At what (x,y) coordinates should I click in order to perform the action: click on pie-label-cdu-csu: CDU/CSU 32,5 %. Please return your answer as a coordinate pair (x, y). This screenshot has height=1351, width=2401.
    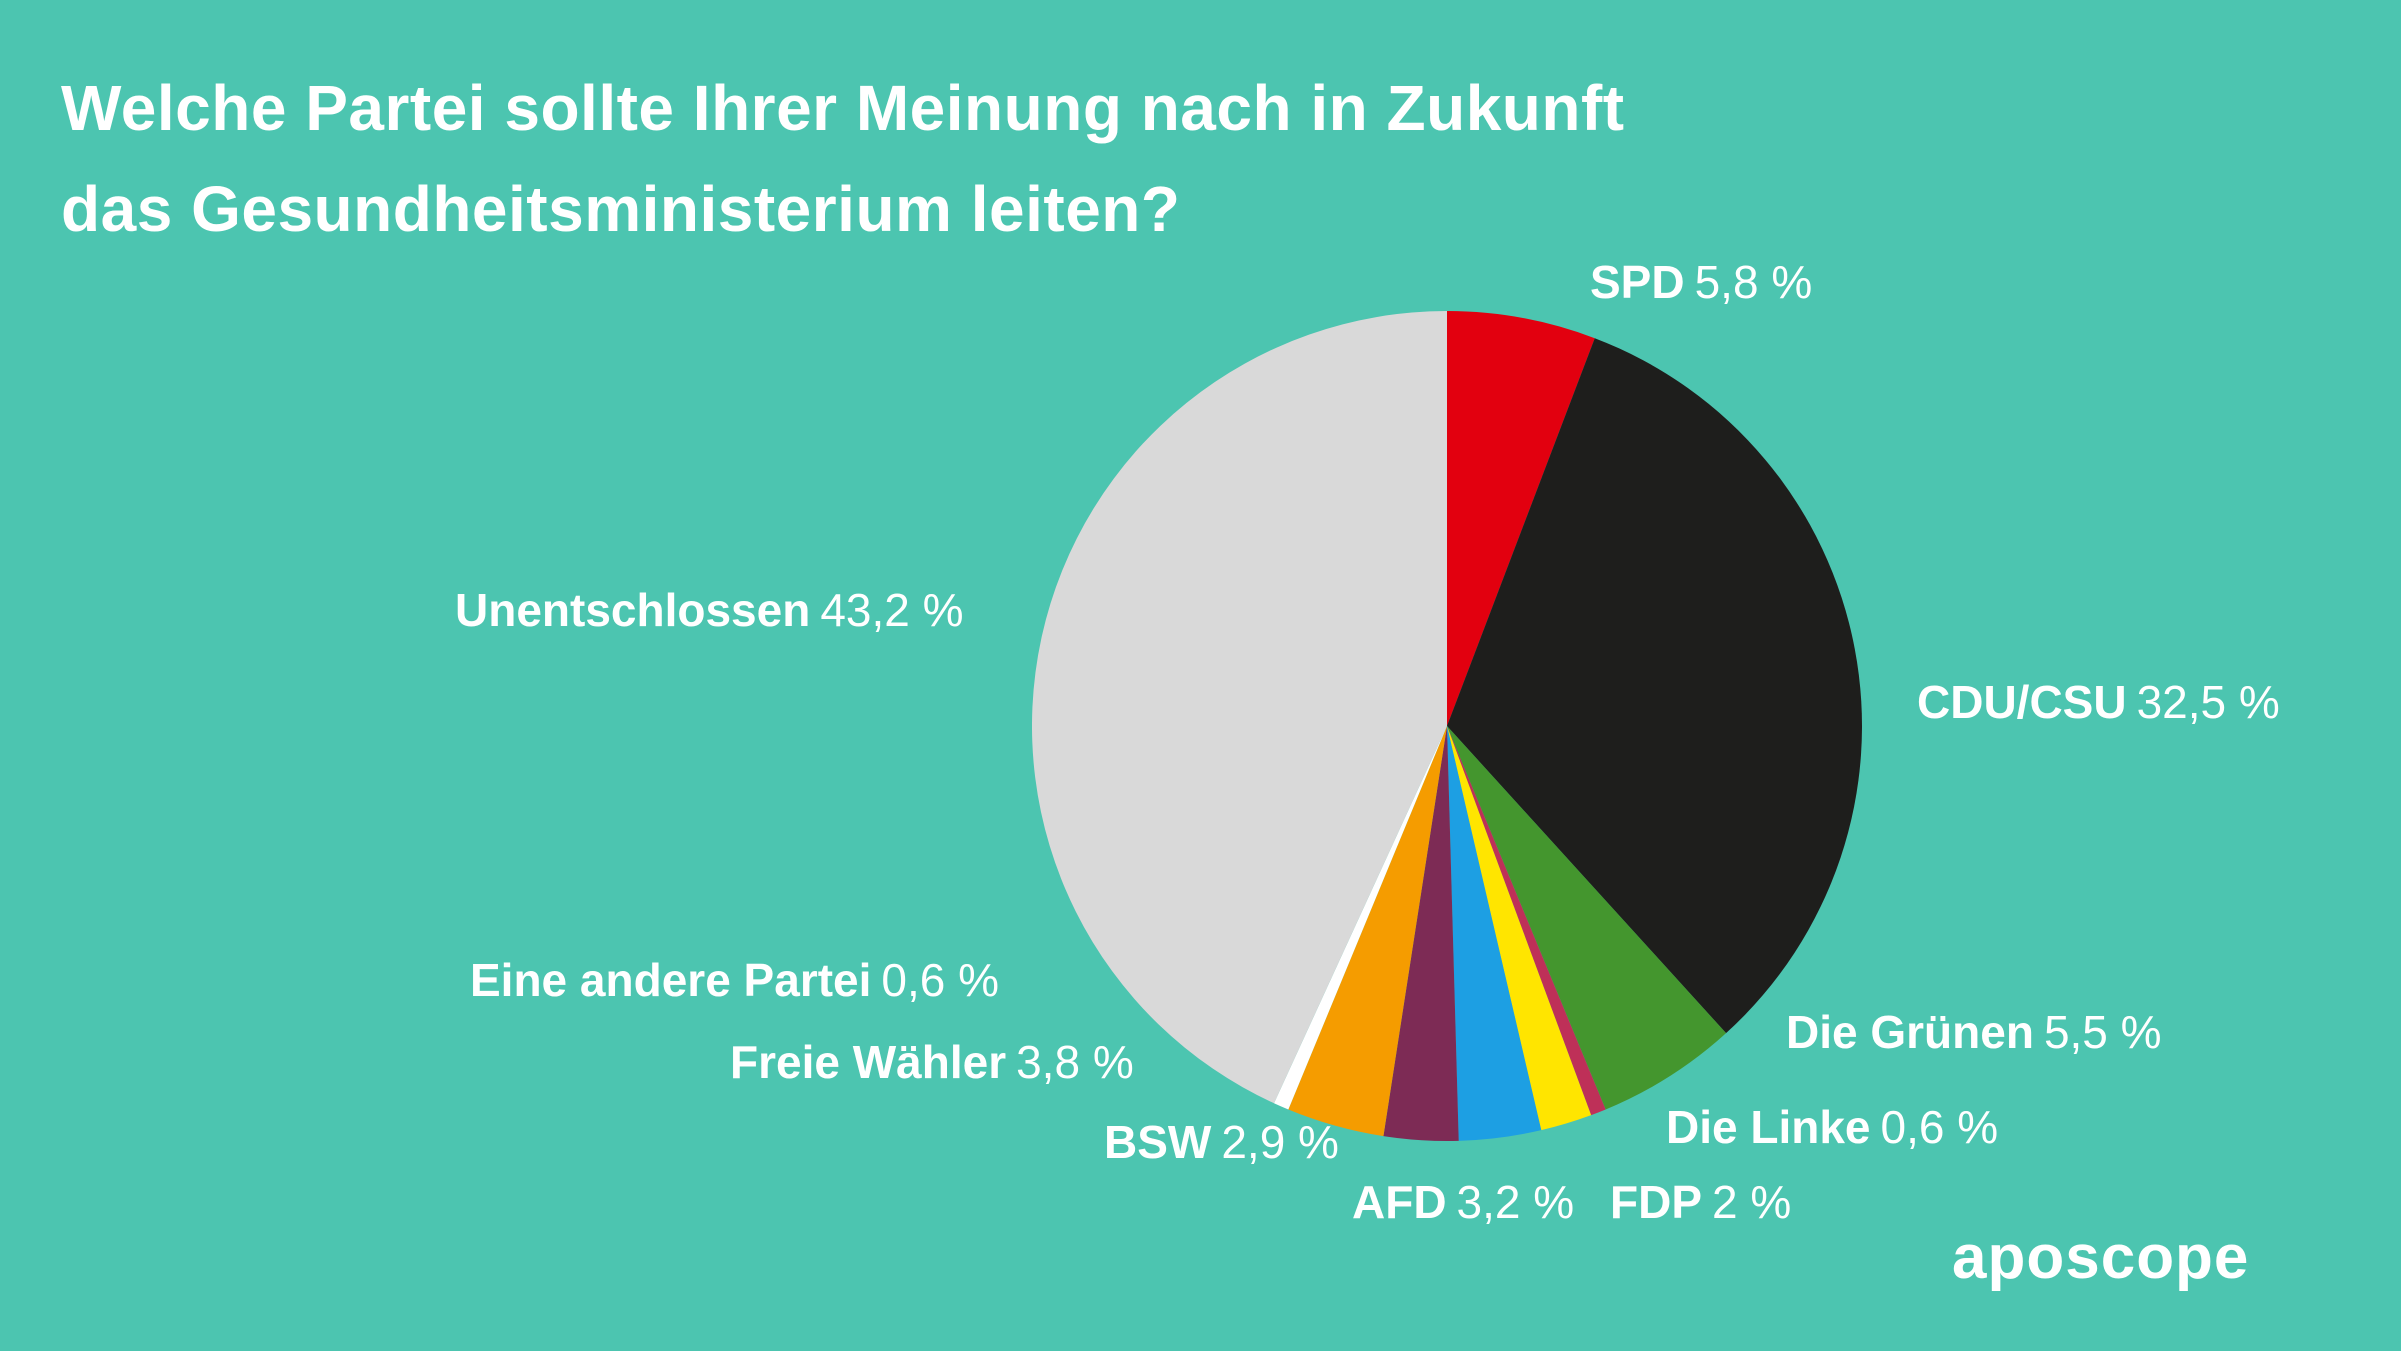
    Looking at the image, I should click on (2098, 702).